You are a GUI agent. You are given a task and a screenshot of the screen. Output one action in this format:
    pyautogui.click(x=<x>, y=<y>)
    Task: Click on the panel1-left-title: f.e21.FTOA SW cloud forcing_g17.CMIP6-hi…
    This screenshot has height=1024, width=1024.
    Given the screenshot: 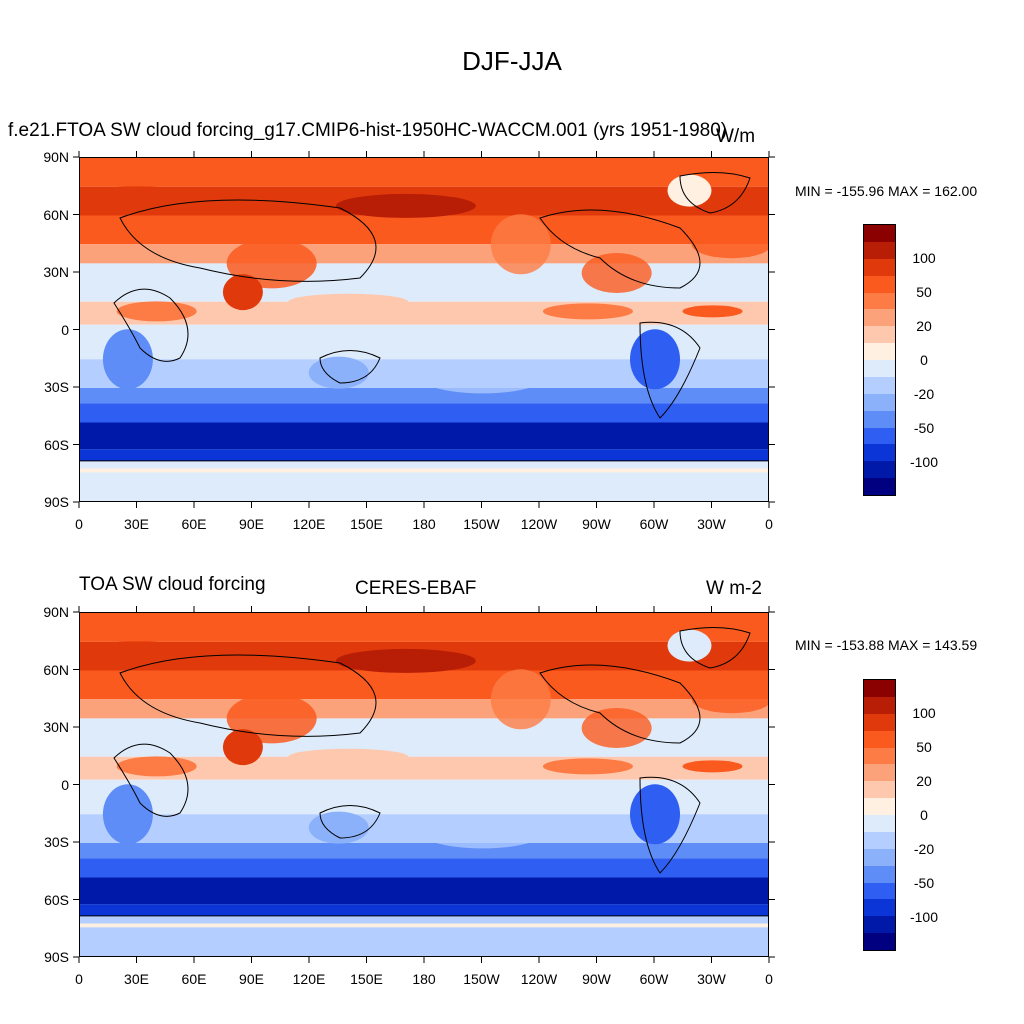 What is the action you would take?
    pyautogui.click(x=368, y=130)
    